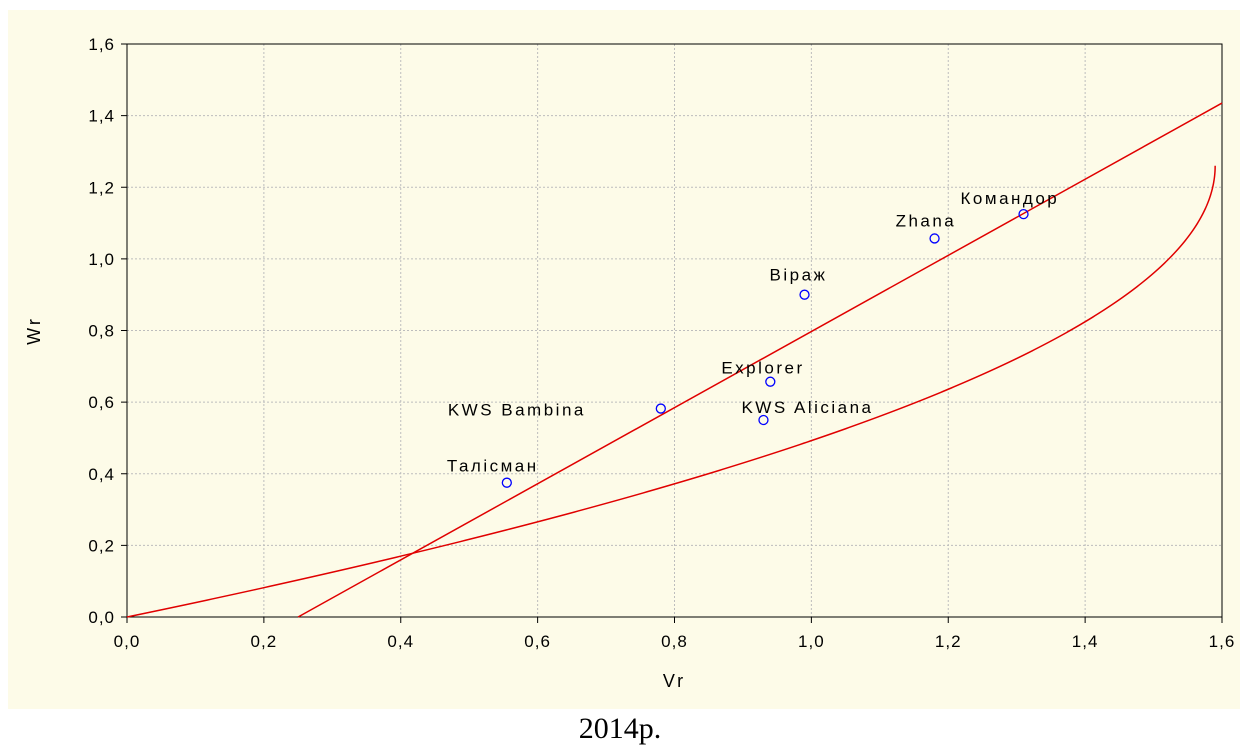  I want to click on data-point-label: Віраж, so click(799, 275).